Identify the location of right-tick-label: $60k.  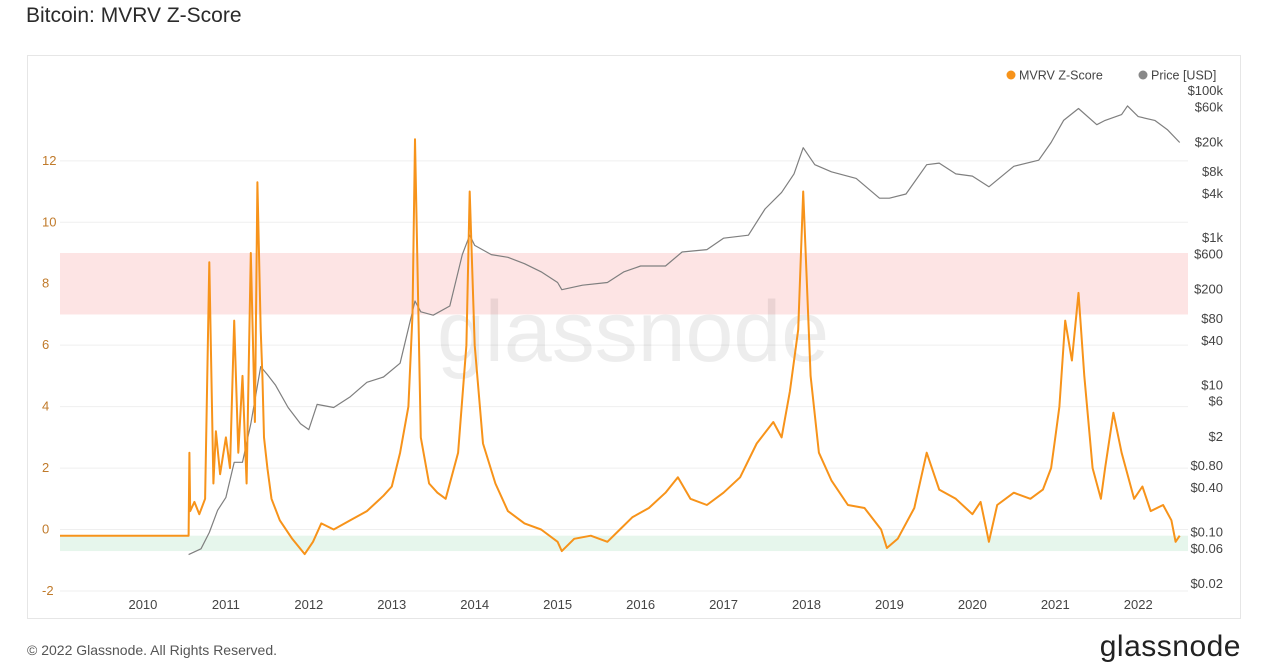
(1209, 106).